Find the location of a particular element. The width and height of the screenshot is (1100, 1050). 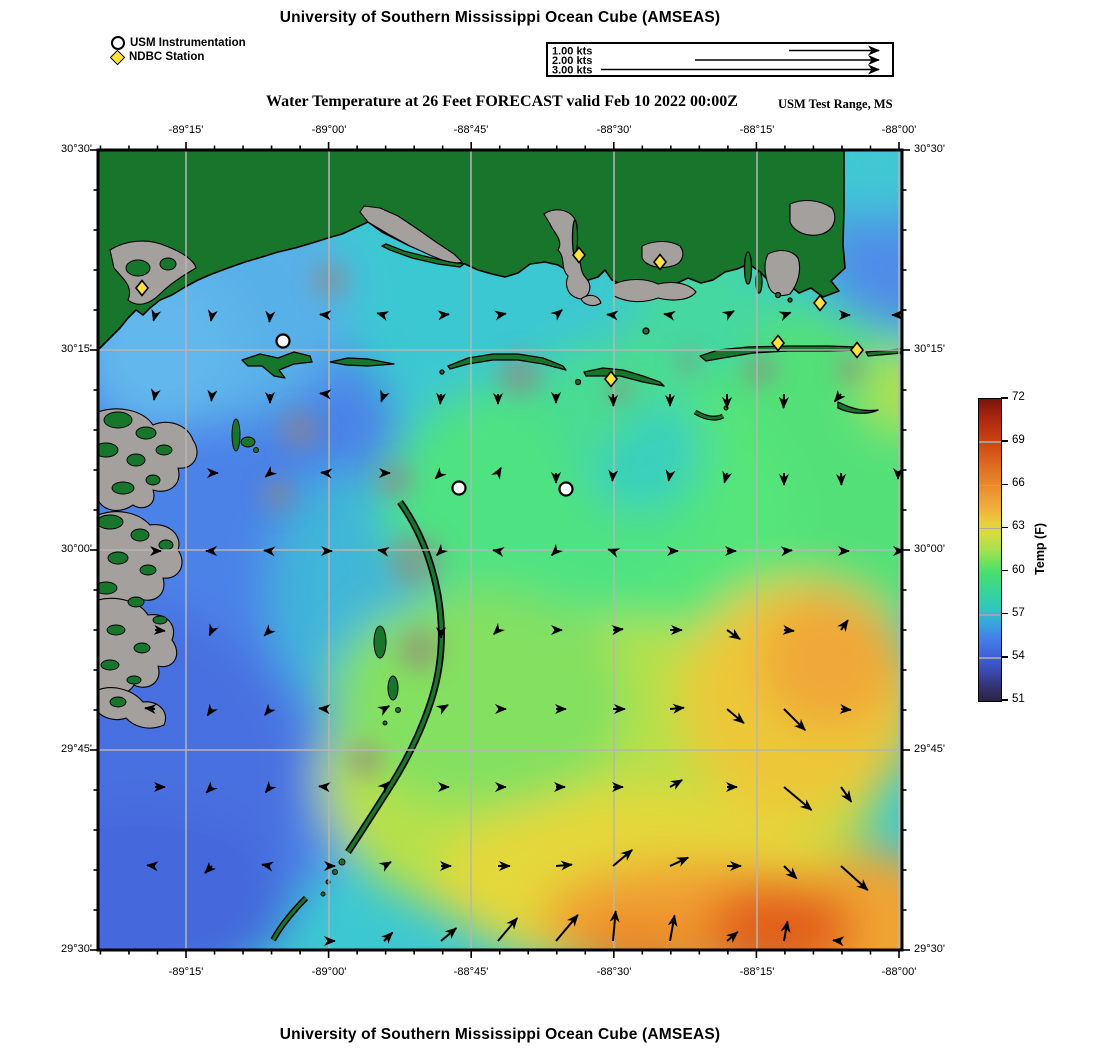

island-cat is located at coordinates (277, 365).